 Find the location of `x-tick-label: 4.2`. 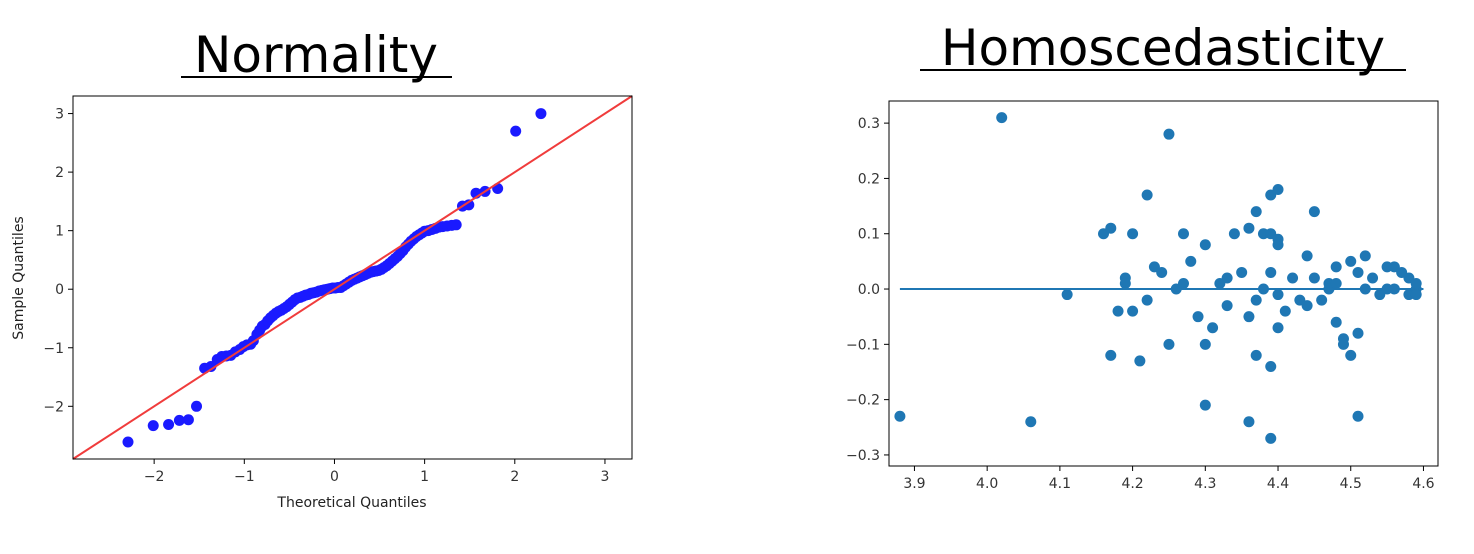

x-tick-label: 4.2 is located at coordinates (1132, 484).